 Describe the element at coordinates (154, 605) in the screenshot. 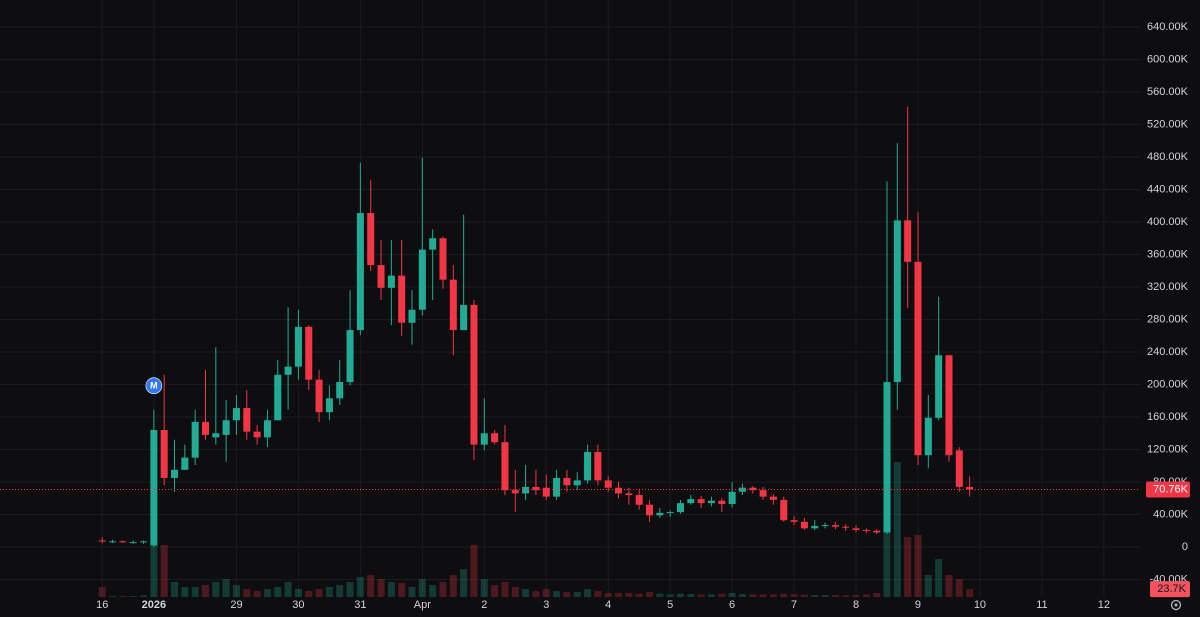

I see `x-tick-label: 2026` at that location.